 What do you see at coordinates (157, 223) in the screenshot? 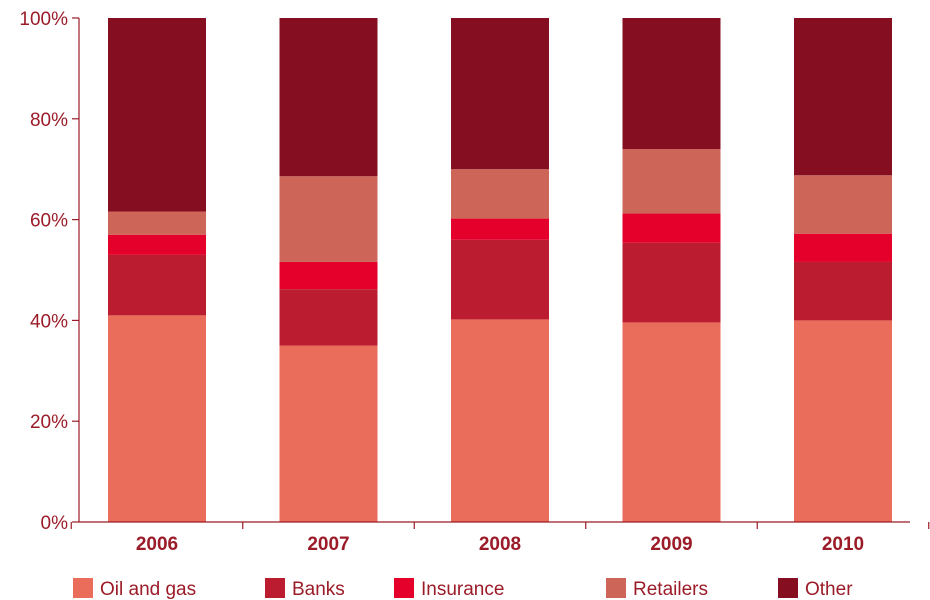
I see `bar-retailers-2006` at bounding box center [157, 223].